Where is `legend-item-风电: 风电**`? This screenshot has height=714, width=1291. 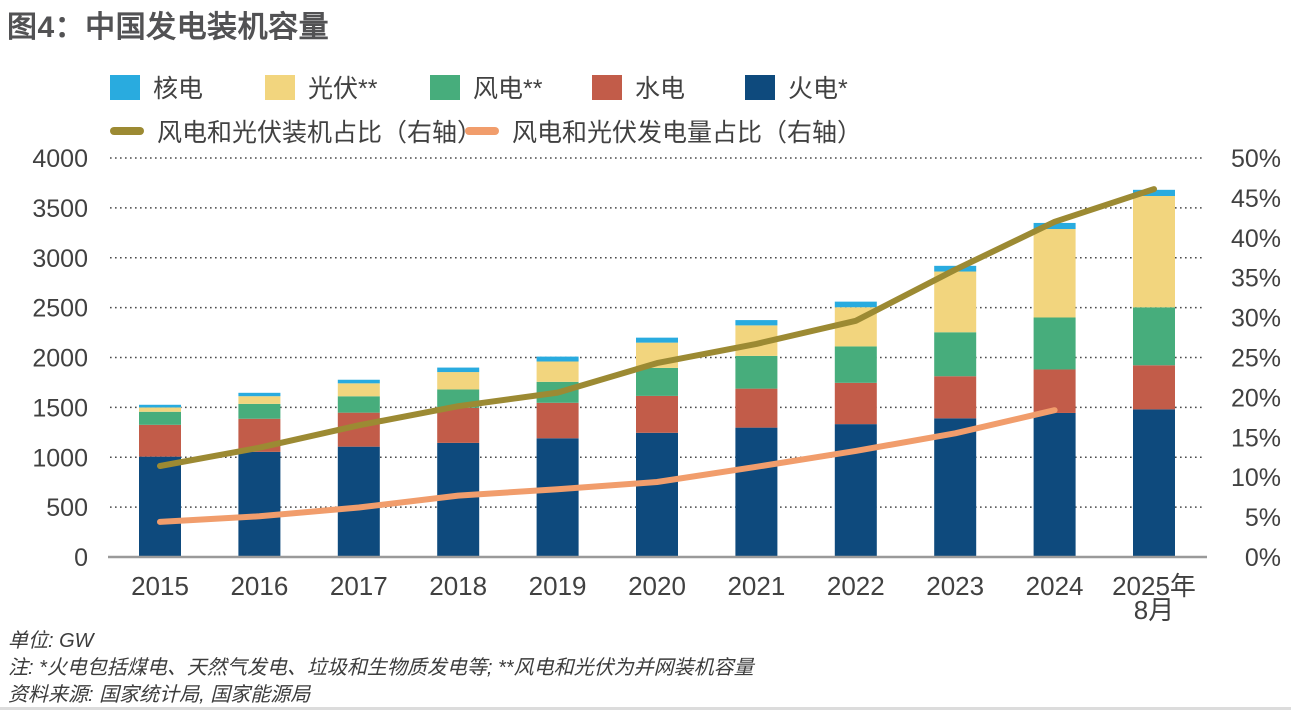 legend-item-风电: 风电** is located at coordinates (486, 88).